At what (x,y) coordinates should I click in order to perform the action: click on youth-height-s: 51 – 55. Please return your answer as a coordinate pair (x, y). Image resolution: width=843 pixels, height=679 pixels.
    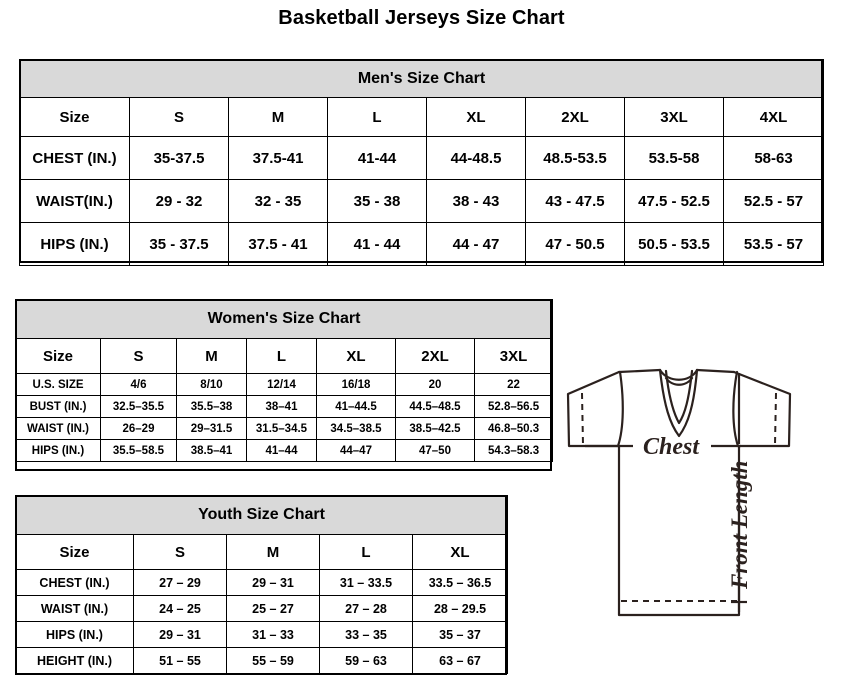
    Looking at the image, I should click on (180, 660).